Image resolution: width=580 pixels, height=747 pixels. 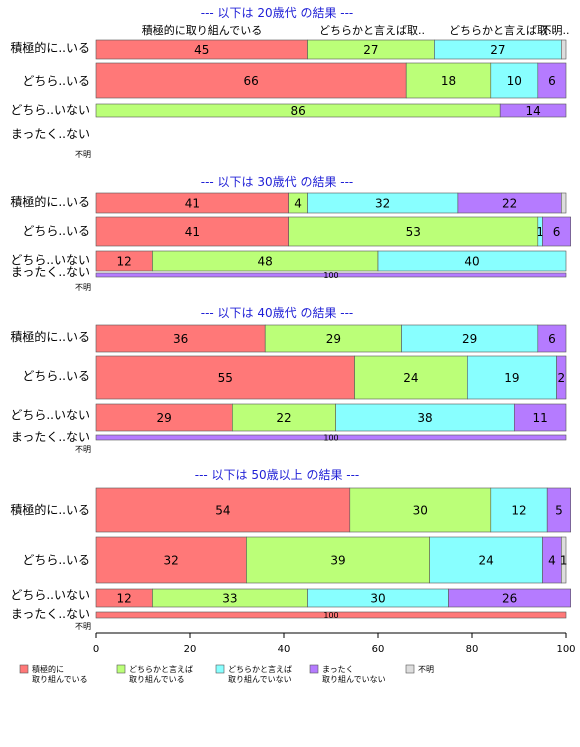 I want to click on data-label: 48, so click(x=265, y=262).